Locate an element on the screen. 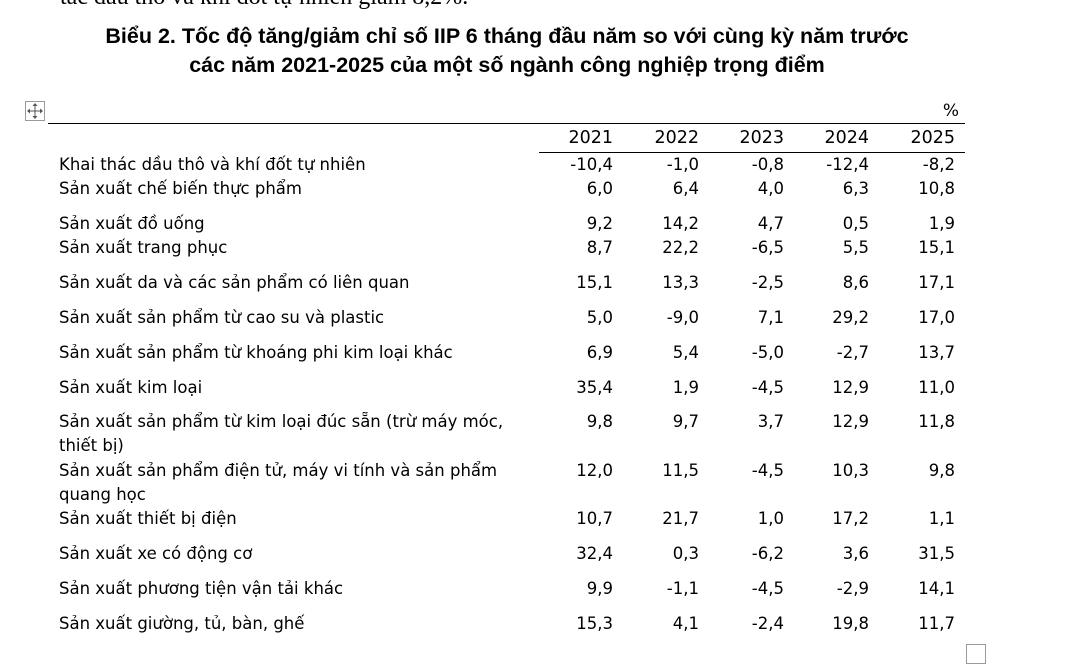  cell-2024: 8,6 is located at coordinates (855, 282).